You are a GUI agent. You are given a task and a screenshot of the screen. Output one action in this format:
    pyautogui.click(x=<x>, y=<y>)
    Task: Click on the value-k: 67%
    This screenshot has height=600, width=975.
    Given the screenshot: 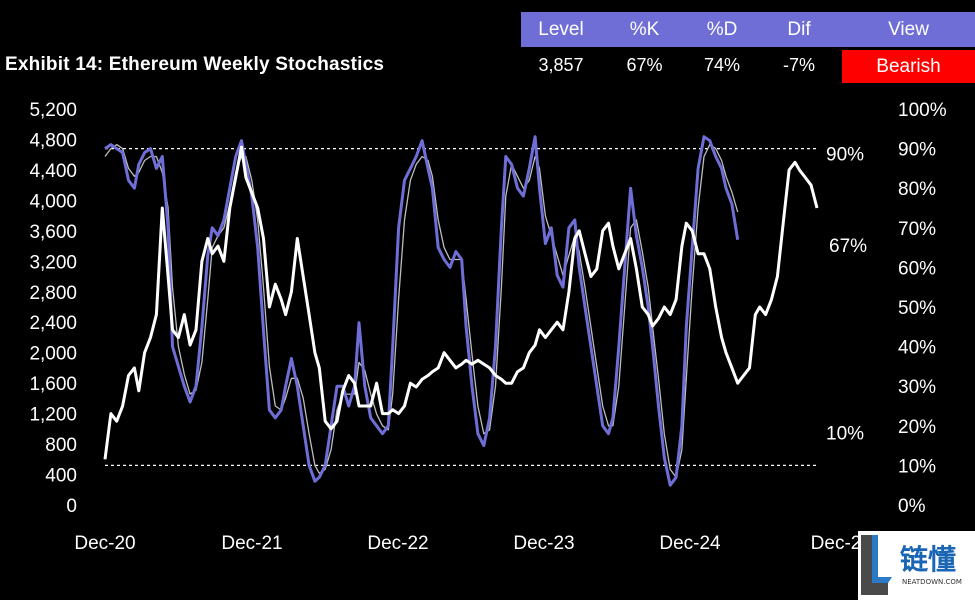 What is the action you would take?
    pyautogui.click(x=644, y=64)
    